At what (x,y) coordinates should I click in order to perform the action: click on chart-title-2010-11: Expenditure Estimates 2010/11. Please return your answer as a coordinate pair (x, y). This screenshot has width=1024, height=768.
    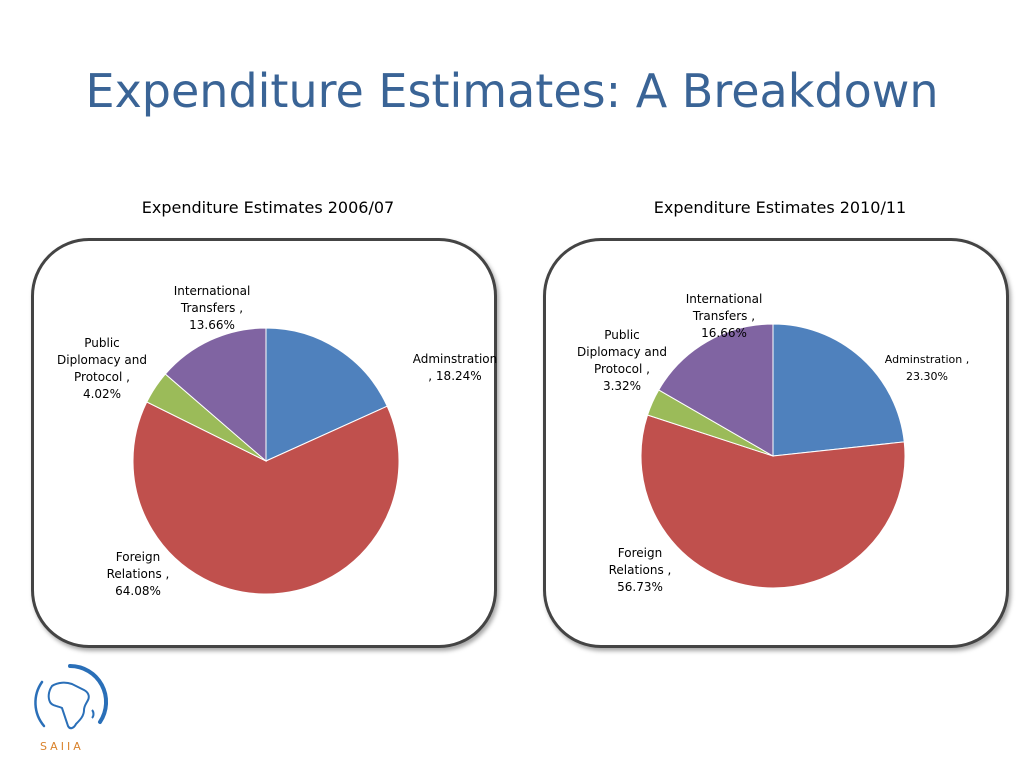
    Looking at the image, I should click on (780, 207).